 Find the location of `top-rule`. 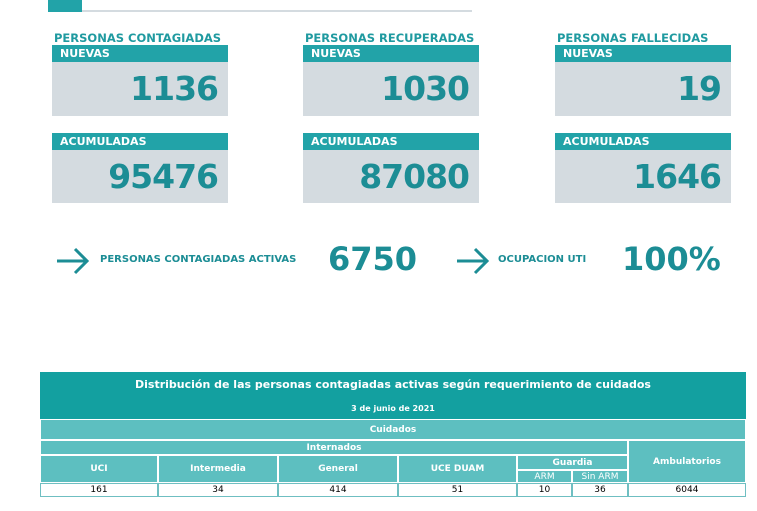

top-rule is located at coordinates (277, 11).